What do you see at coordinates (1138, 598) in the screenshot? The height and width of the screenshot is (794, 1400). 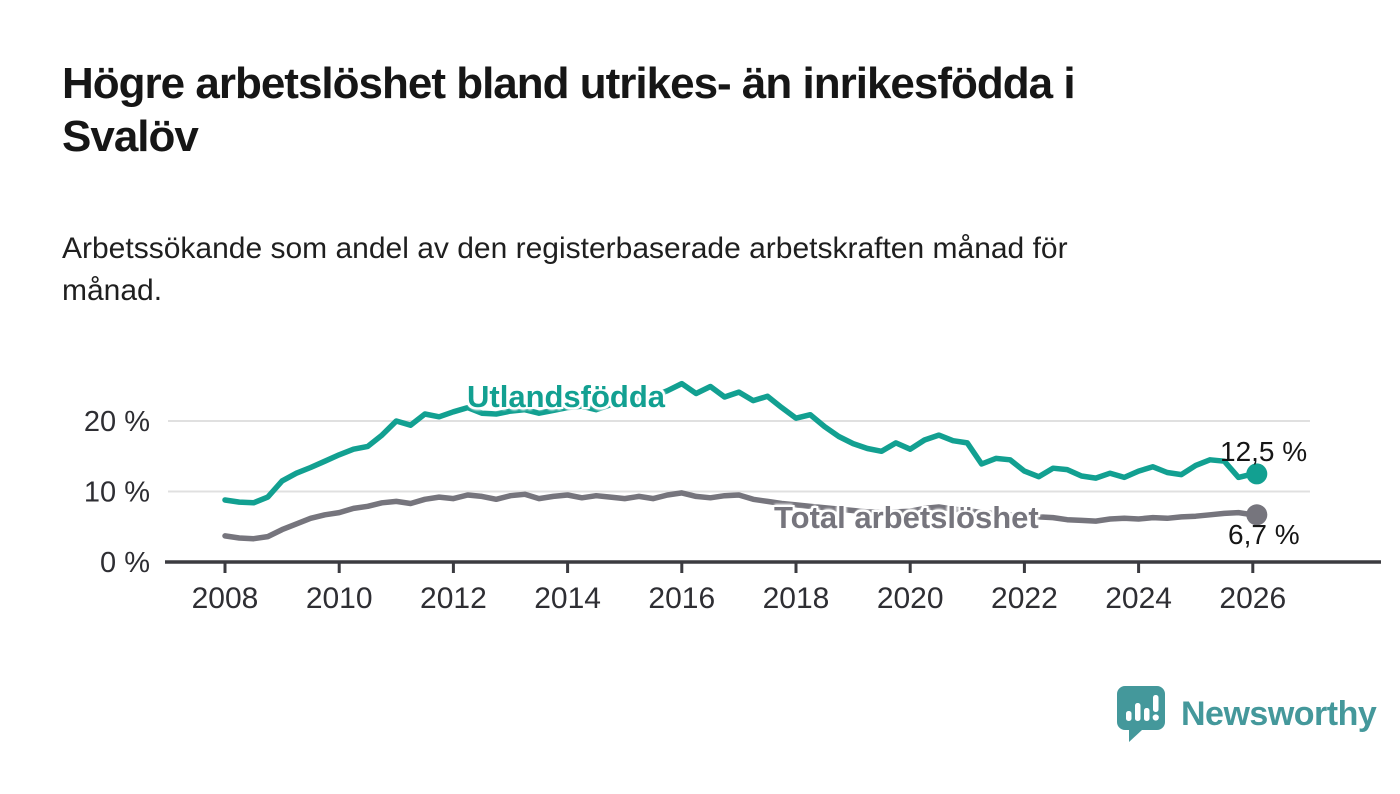 I see `x-axis-tick-label: 2024` at bounding box center [1138, 598].